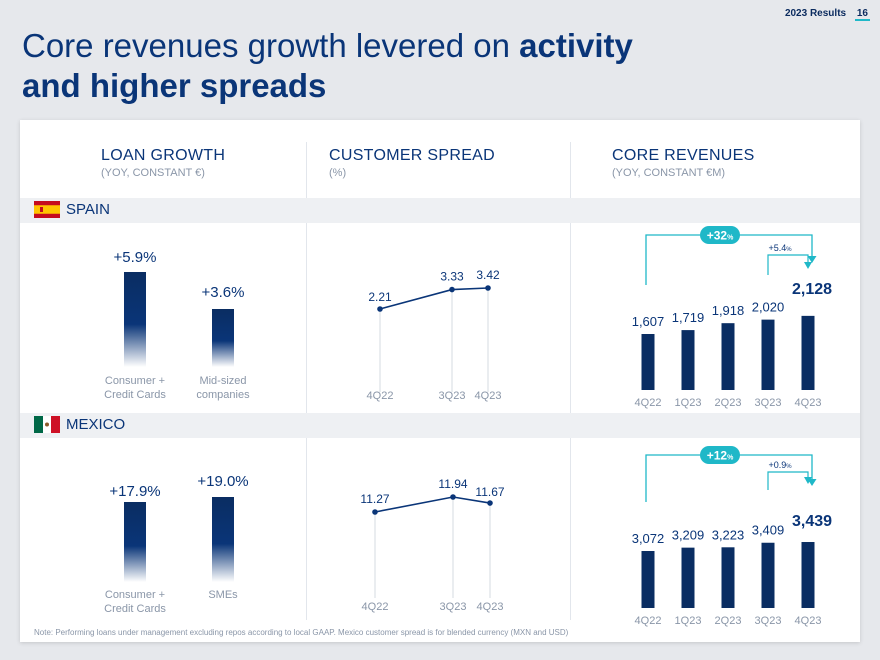 The height and width of the screenshot is (660, 880). Describe the element at coordinates (452, 484) in the screenshot. I see `data-label: 11.94` at that location.